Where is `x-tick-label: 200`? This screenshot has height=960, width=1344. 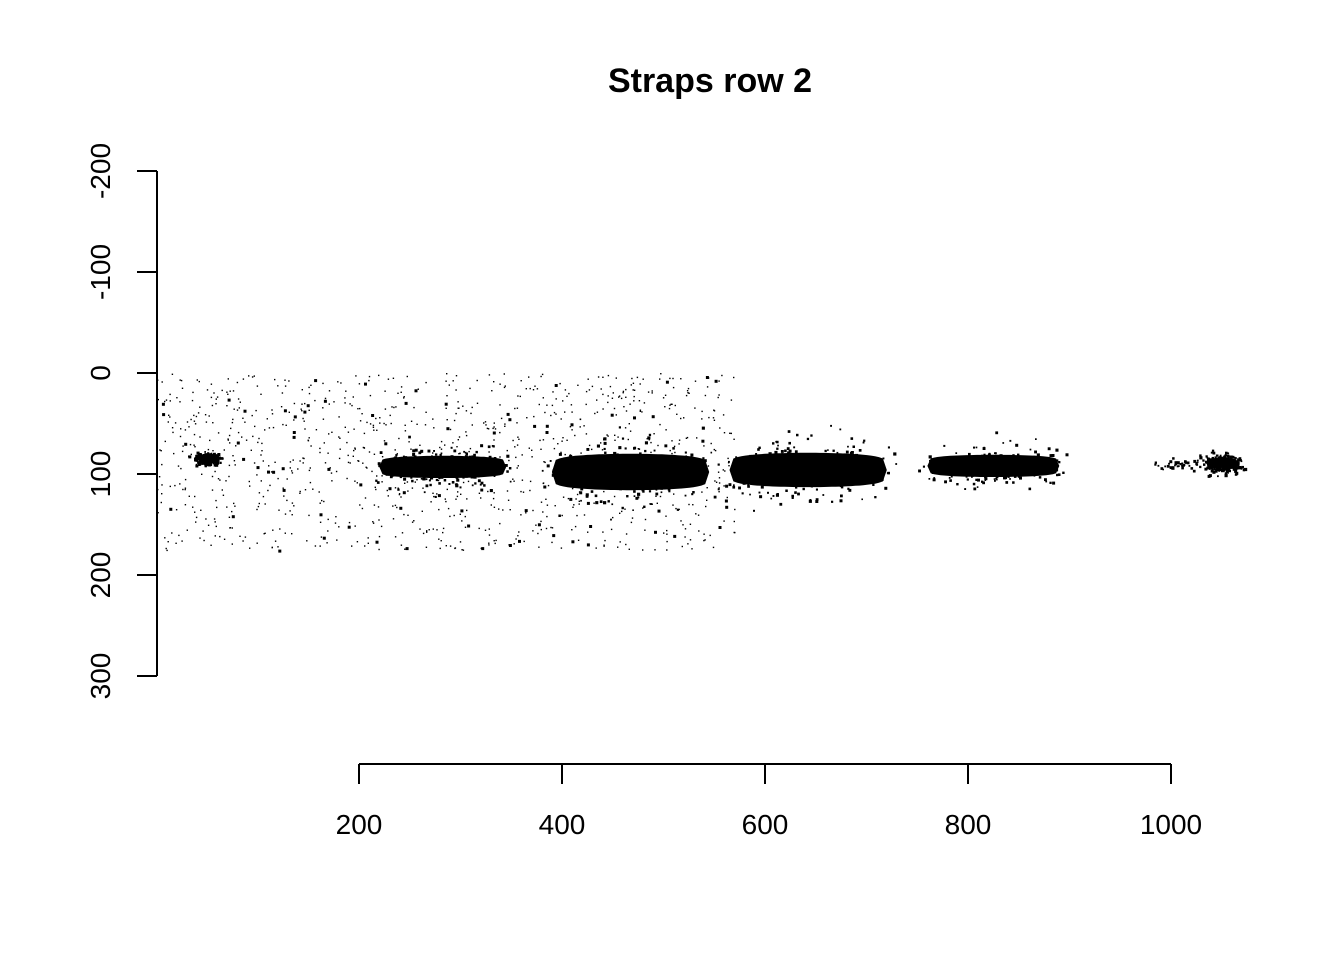 x-tick-label: 200 is located at coordinates (359, 824).